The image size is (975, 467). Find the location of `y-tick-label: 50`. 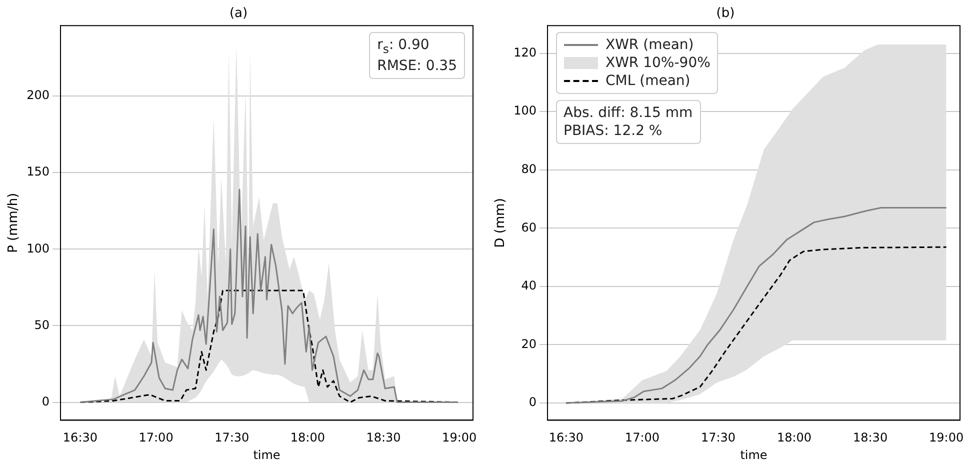

y-tick-label: 50 is located at coordinates (42, 325).